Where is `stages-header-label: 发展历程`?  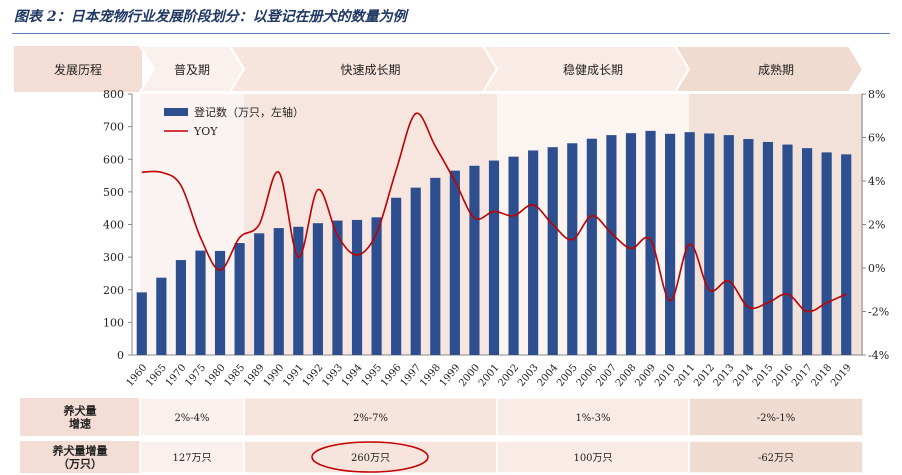
stages-header-label: 发展历程 is located at coordinates (78, 69).